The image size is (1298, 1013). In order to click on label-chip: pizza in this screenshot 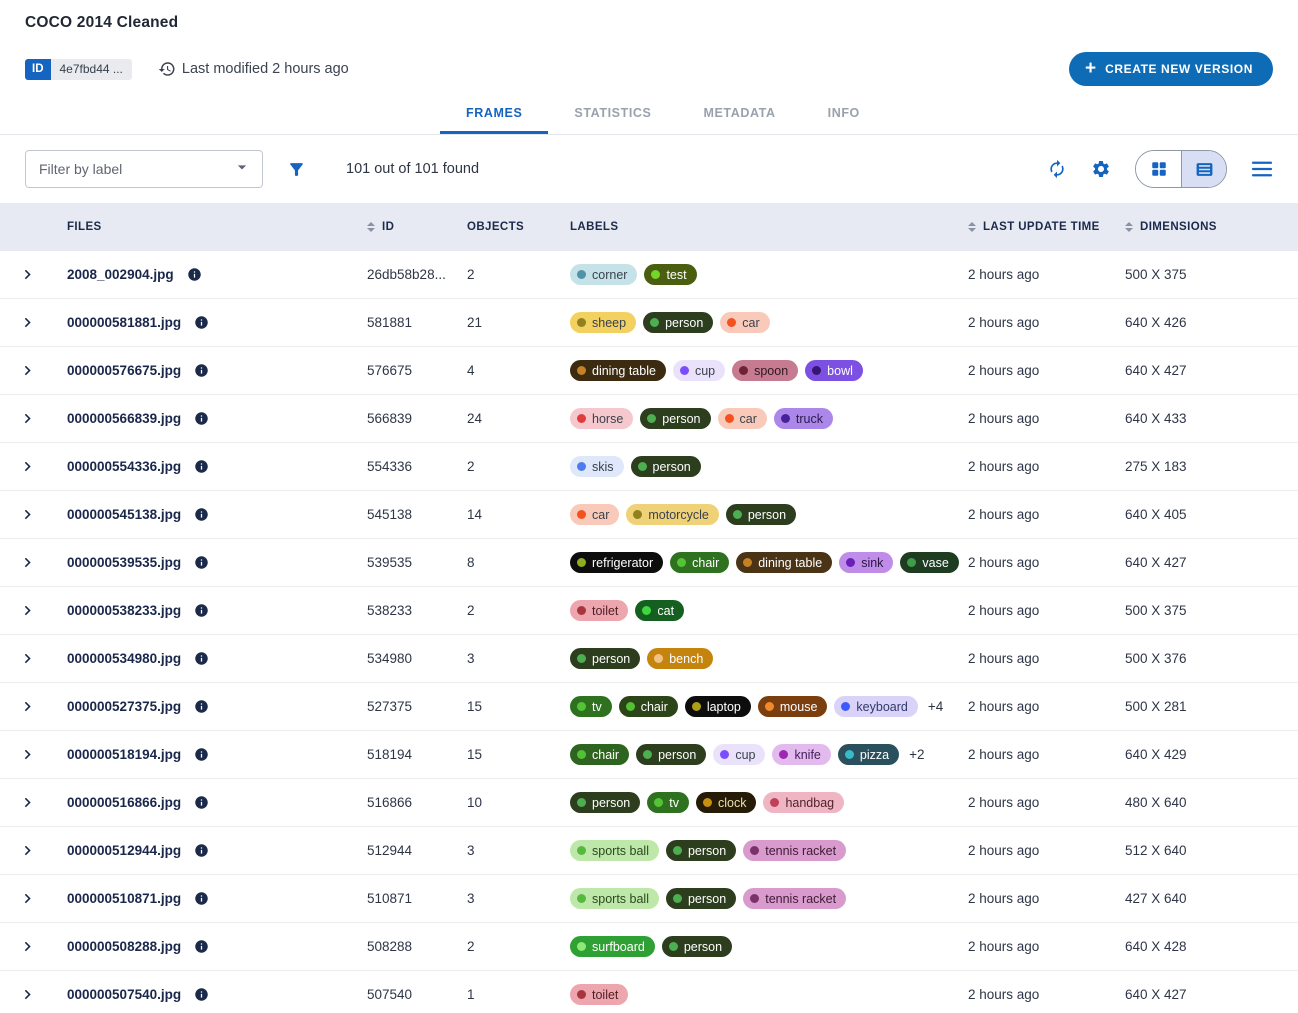, I will do `click(868, 754)`.